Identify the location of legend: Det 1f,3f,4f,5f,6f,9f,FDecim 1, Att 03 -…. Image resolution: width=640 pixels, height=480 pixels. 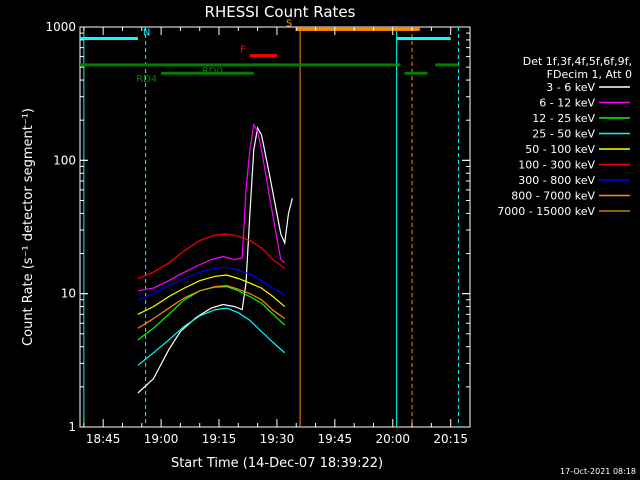
(564, 136).